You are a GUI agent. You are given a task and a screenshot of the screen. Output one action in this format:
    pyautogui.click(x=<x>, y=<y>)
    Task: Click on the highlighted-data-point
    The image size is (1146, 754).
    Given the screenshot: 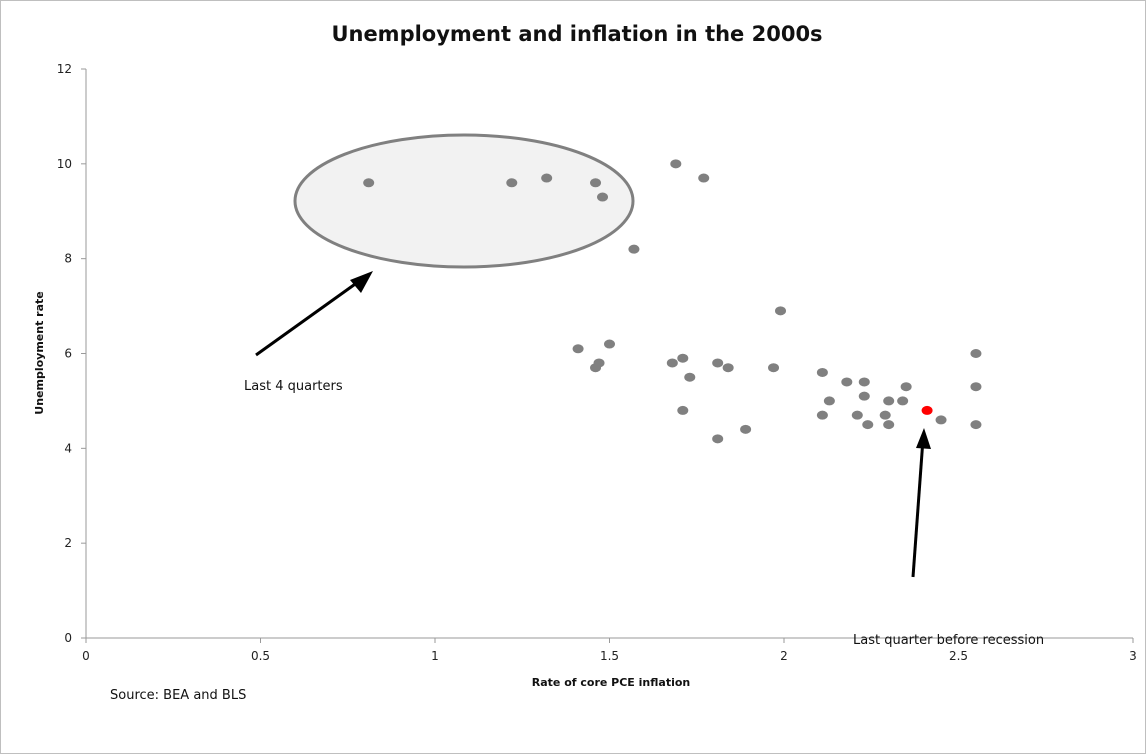 What is the action you would take?
    pyautogui.click(x=927, y=410)
    